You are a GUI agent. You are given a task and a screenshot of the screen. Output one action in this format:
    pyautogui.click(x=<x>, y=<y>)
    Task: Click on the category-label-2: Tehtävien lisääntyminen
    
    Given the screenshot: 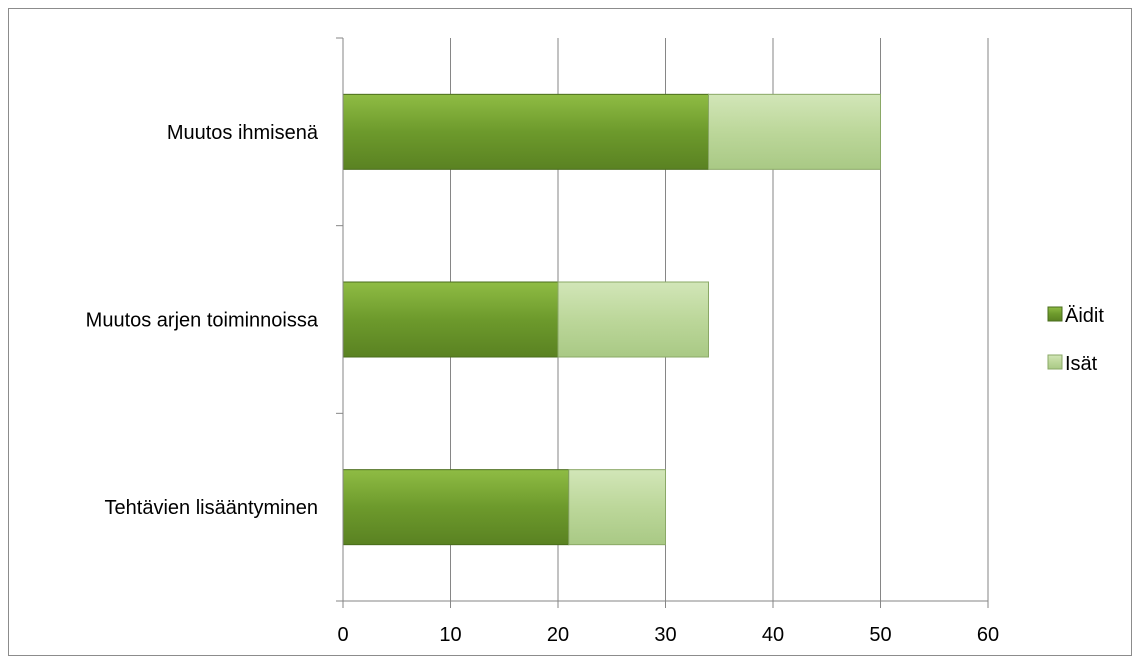 What is the action you would take?
    pyautogui.click(x=211, y=508)
    